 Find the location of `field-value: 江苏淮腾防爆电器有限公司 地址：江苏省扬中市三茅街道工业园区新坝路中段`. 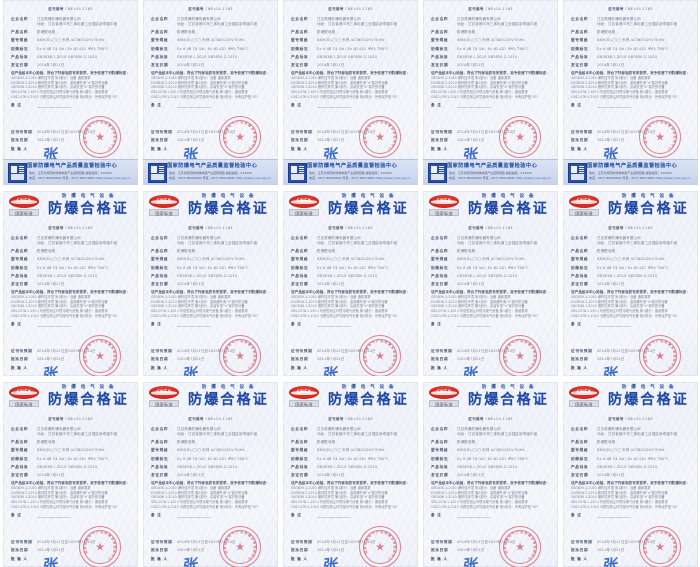

field-value: 江苏淮腾防爆电器有限公司 地址：江苏省扬中市三茅街道工业园区新坝路中段 is located at coordinates (83, 432).